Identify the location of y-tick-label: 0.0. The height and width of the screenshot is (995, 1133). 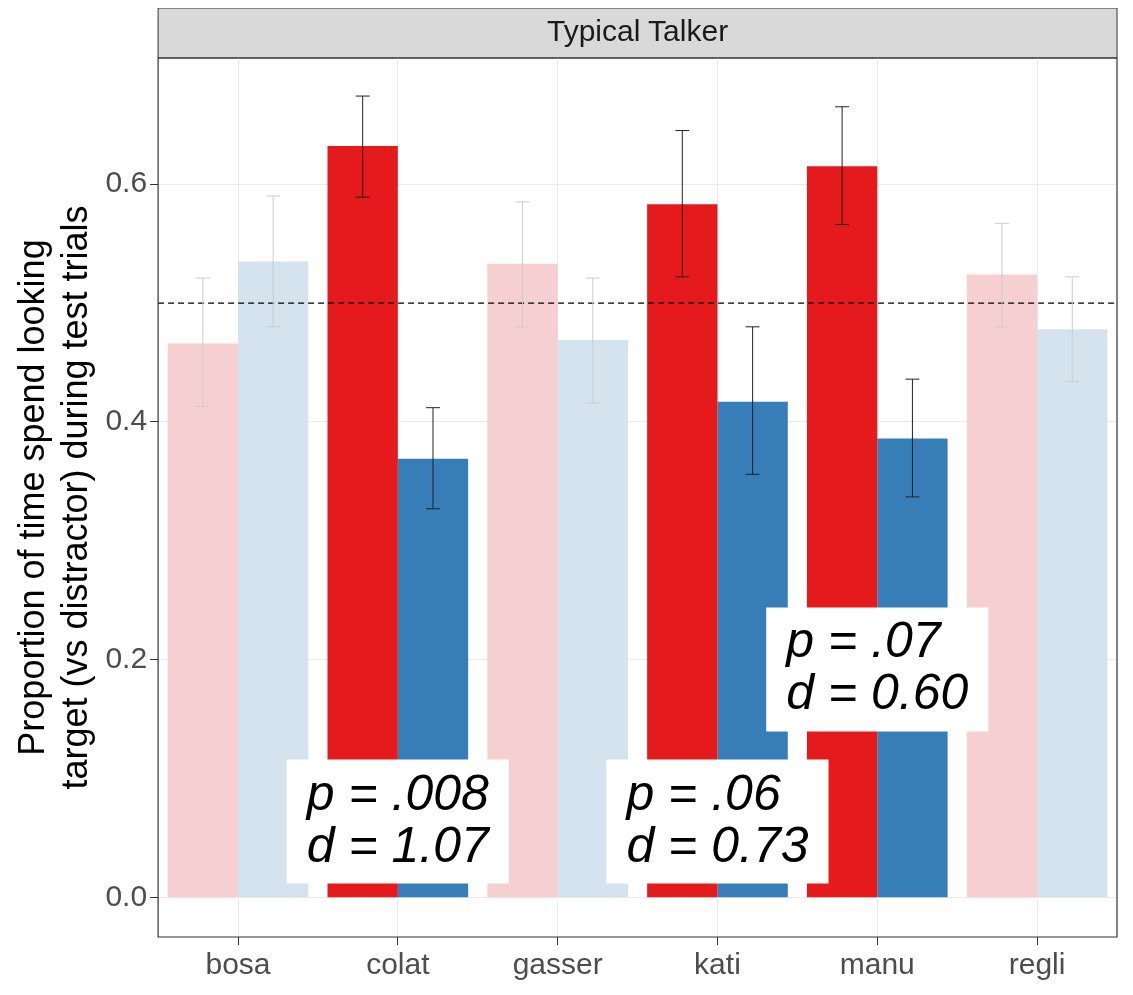
(126, 896).